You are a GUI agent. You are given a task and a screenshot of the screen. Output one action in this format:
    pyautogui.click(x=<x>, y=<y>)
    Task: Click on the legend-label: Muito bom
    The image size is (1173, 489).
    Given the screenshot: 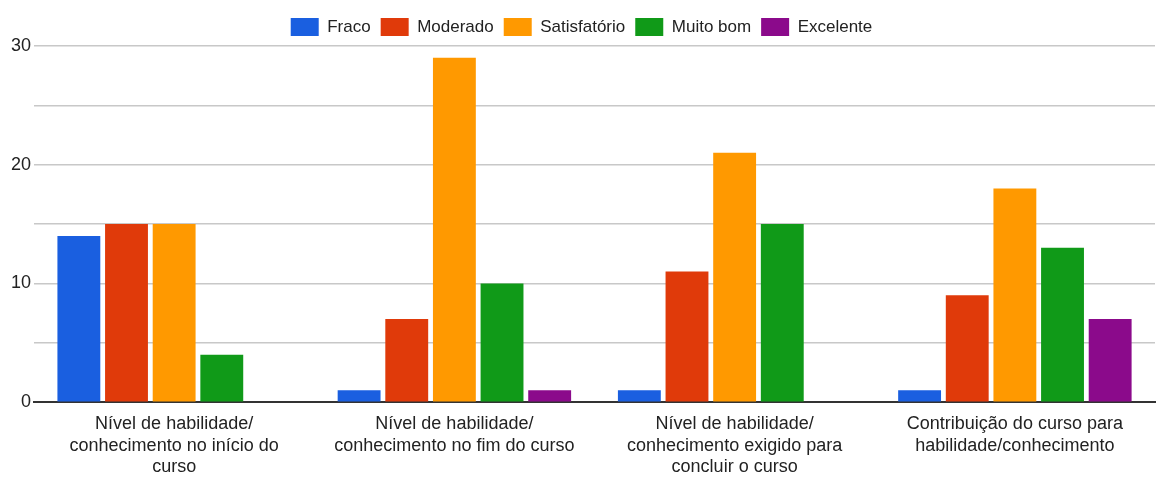 What is the action you would take?
    pyautogui.click(x=711, y=26)
    